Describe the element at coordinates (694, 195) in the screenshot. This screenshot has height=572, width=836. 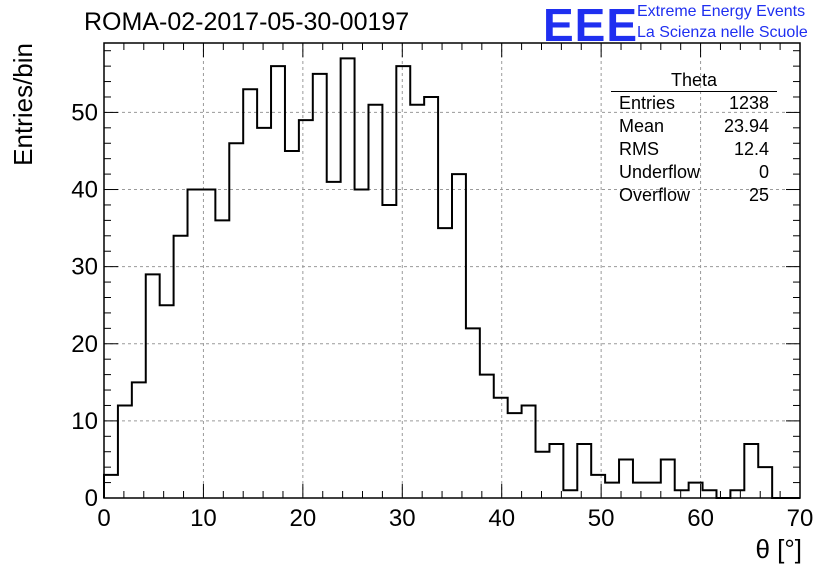
I see `stats-row-overflow: Overflow 25` at that location.